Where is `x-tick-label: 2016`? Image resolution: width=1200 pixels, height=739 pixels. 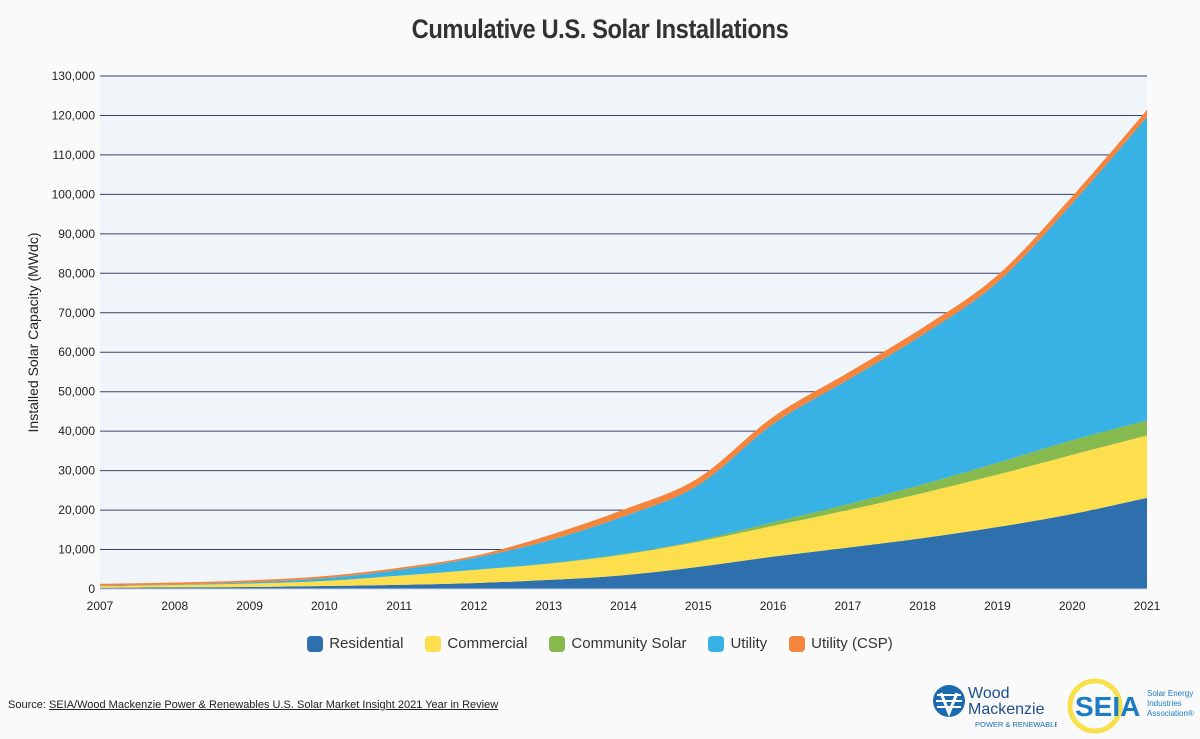 x-tick-label: 2016 is located at coordinates (773, 606).